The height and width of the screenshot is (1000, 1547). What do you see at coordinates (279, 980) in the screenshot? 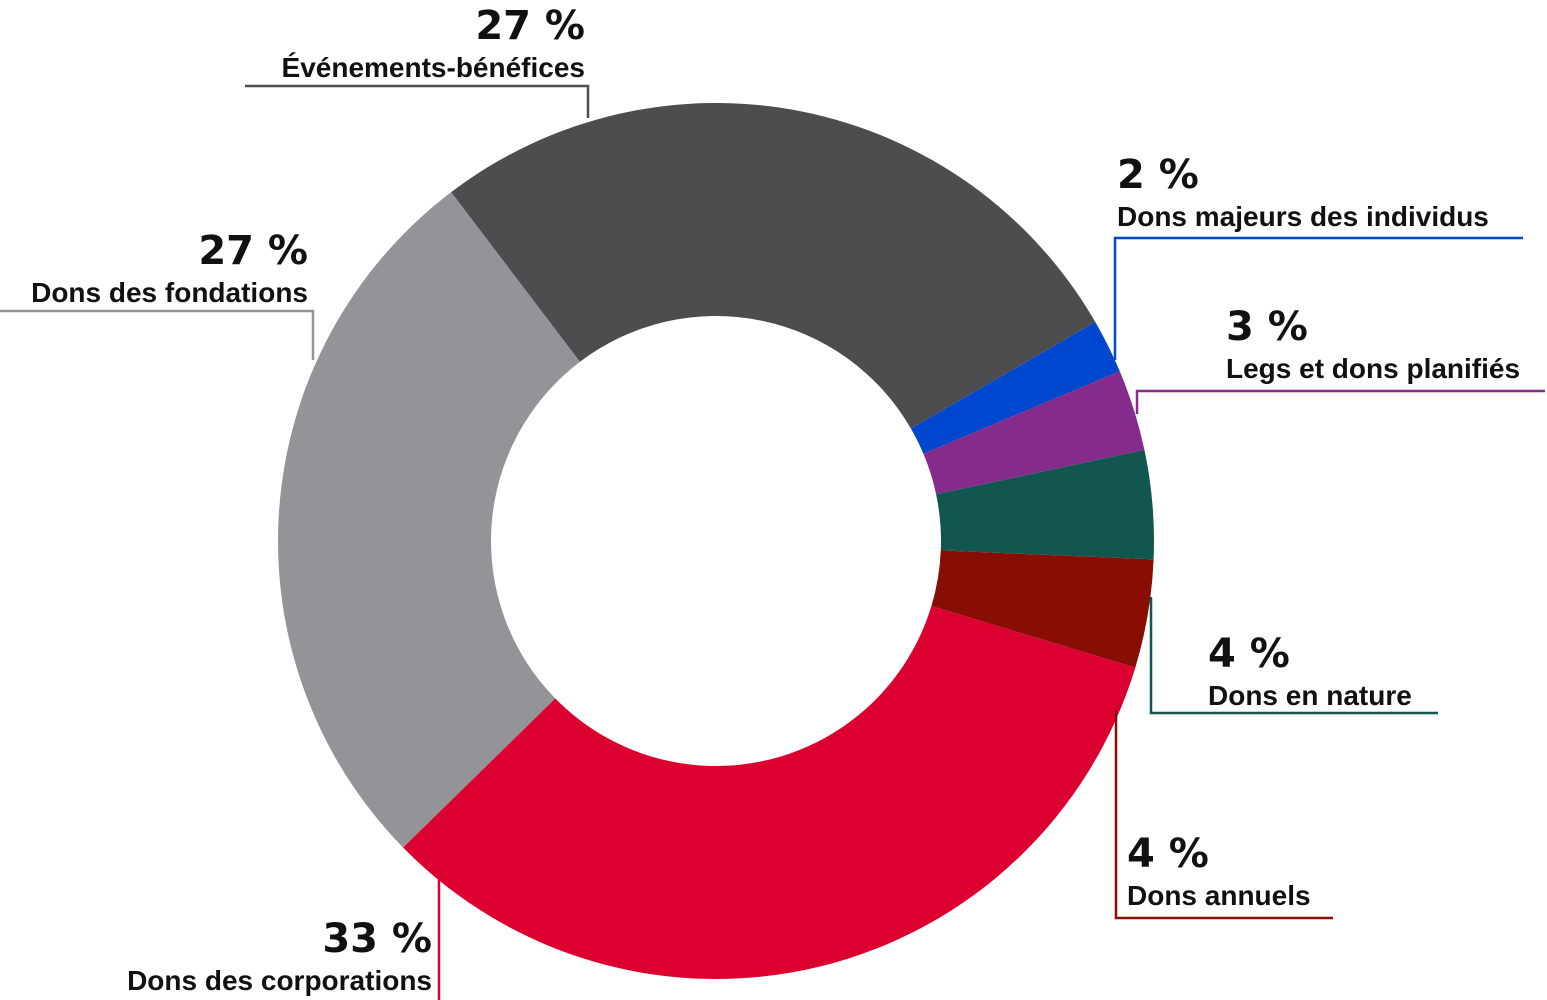
I see `slice-category-label: Dons des corporations` at bounding box center [279, 980].